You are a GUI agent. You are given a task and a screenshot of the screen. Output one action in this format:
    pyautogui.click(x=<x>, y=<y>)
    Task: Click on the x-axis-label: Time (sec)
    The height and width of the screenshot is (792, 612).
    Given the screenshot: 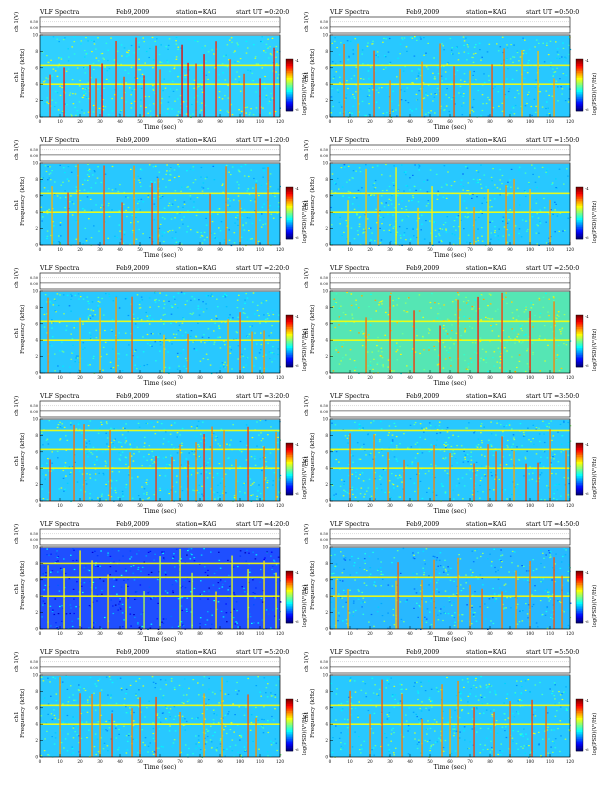 What is the action you would take?
    pyautogui.click(x=160, y=383)
    